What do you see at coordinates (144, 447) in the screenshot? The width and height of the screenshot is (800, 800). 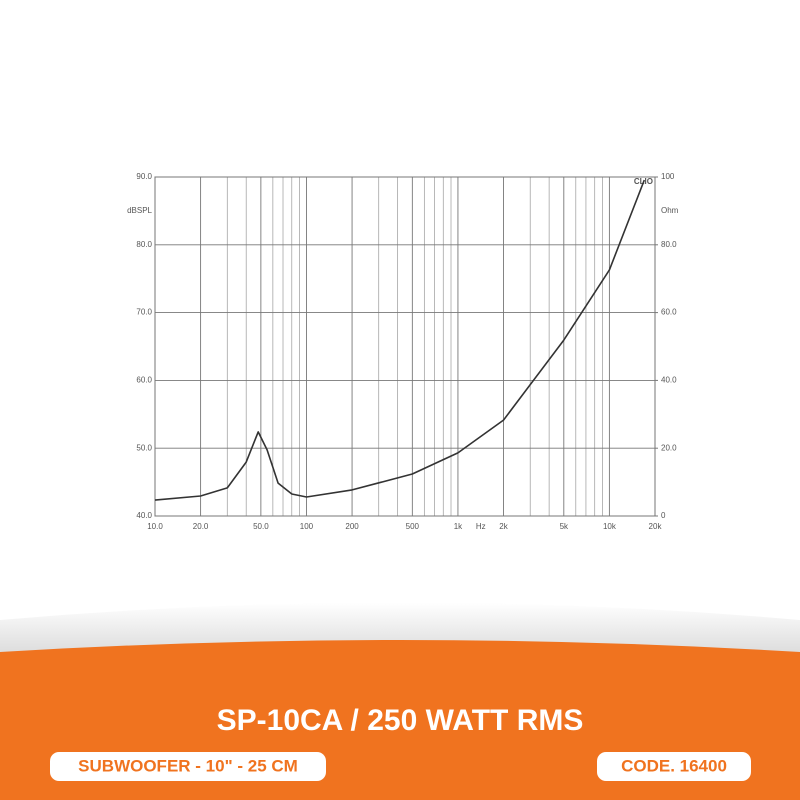 I see `y-tick-label: 50.0` at bounding box center [144, 447].